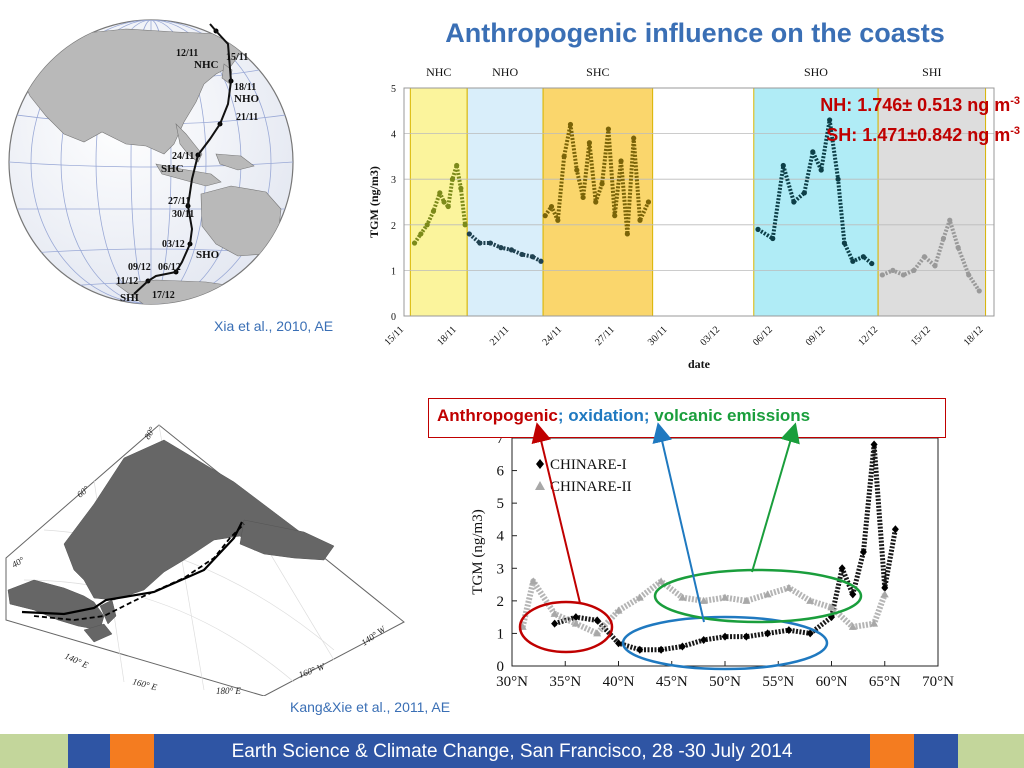  What do you see at coordinates (816, 336) in the screenshot?
I see `x-tick-label: 09/12` at bounding box center [816, 336].